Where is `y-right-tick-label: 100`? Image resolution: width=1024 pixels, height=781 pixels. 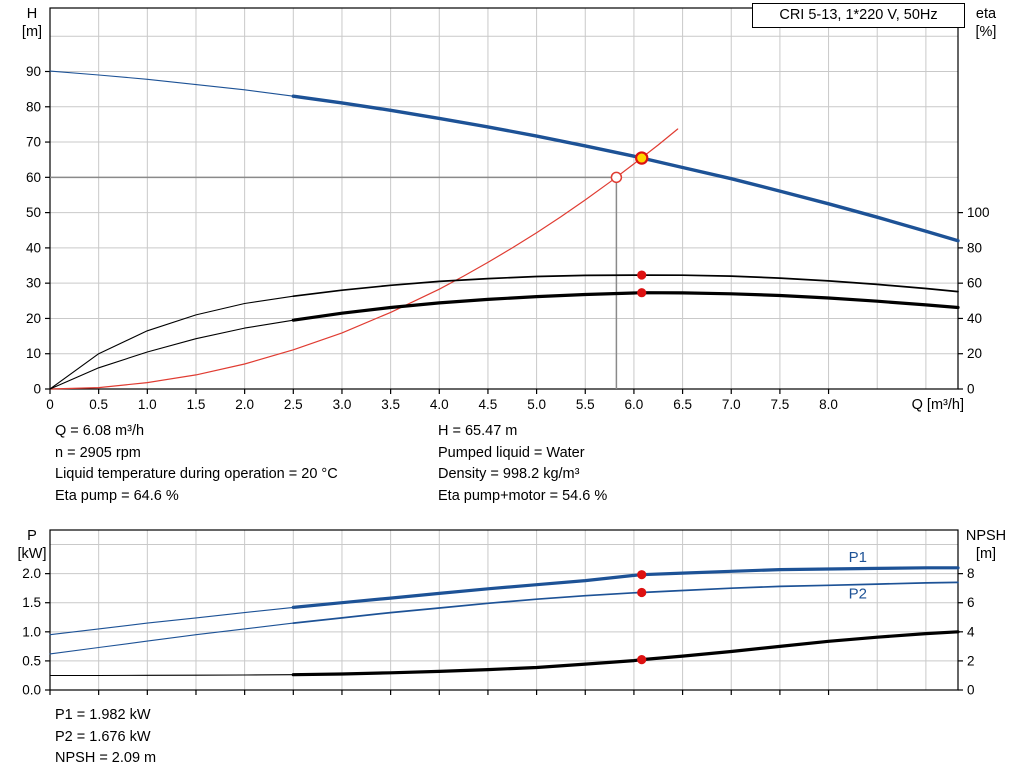 y-right-tick-label: 100 is located at coordinates (978, 212).